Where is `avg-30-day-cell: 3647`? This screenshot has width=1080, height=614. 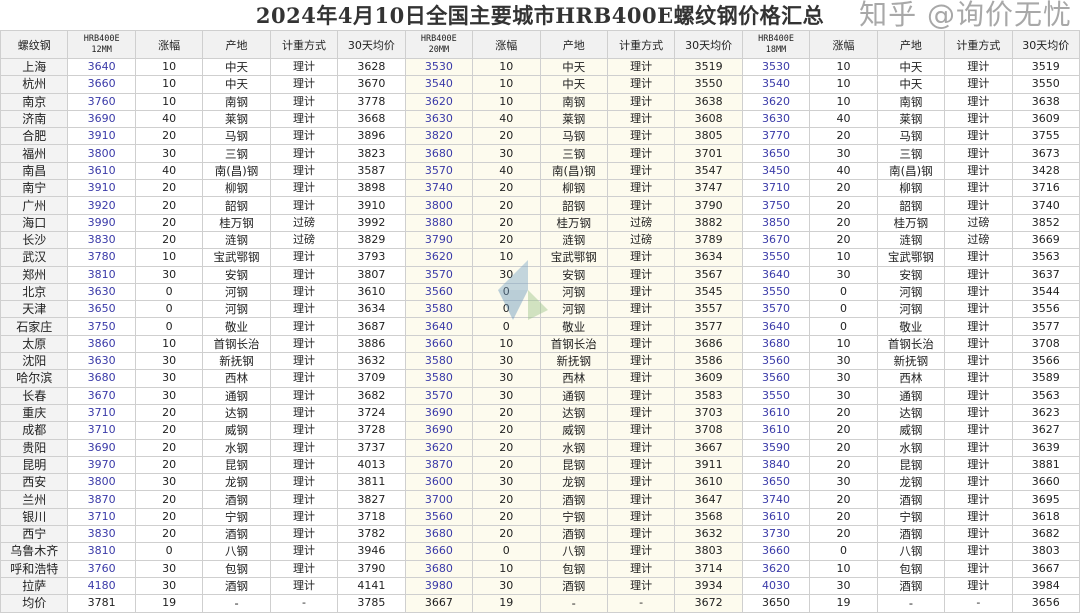 avg-30-day-cell: 3647 is located at coordinates (708, 499).